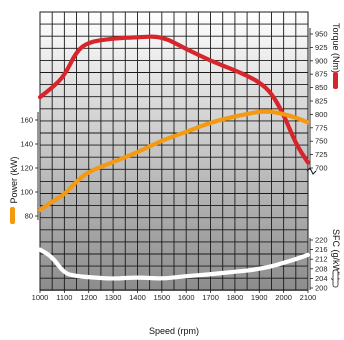 Image resolution: width=344 pixels, height=340 pixels. I want to click on x-tick-label: 1300, so click(113, 297).